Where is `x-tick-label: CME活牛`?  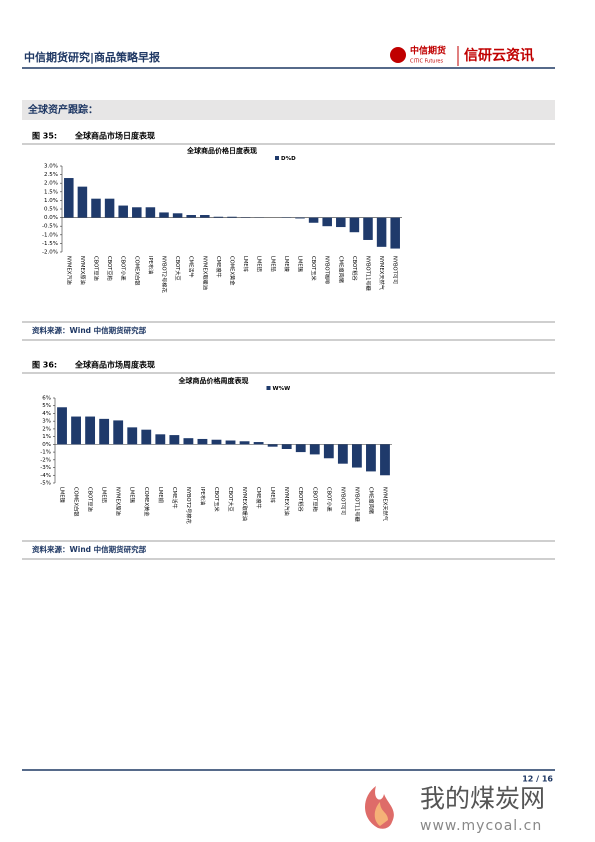 x-tick-label: CME活牛 is located at coordinates (192, 267).